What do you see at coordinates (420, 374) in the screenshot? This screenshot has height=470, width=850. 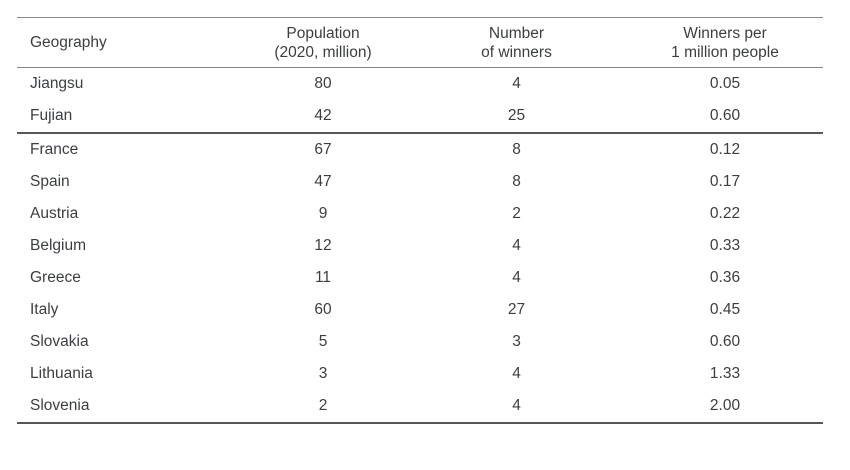 I see `table-row-lithuania: Lithuania 3 4 1.33` at bounding box center [420, 374].